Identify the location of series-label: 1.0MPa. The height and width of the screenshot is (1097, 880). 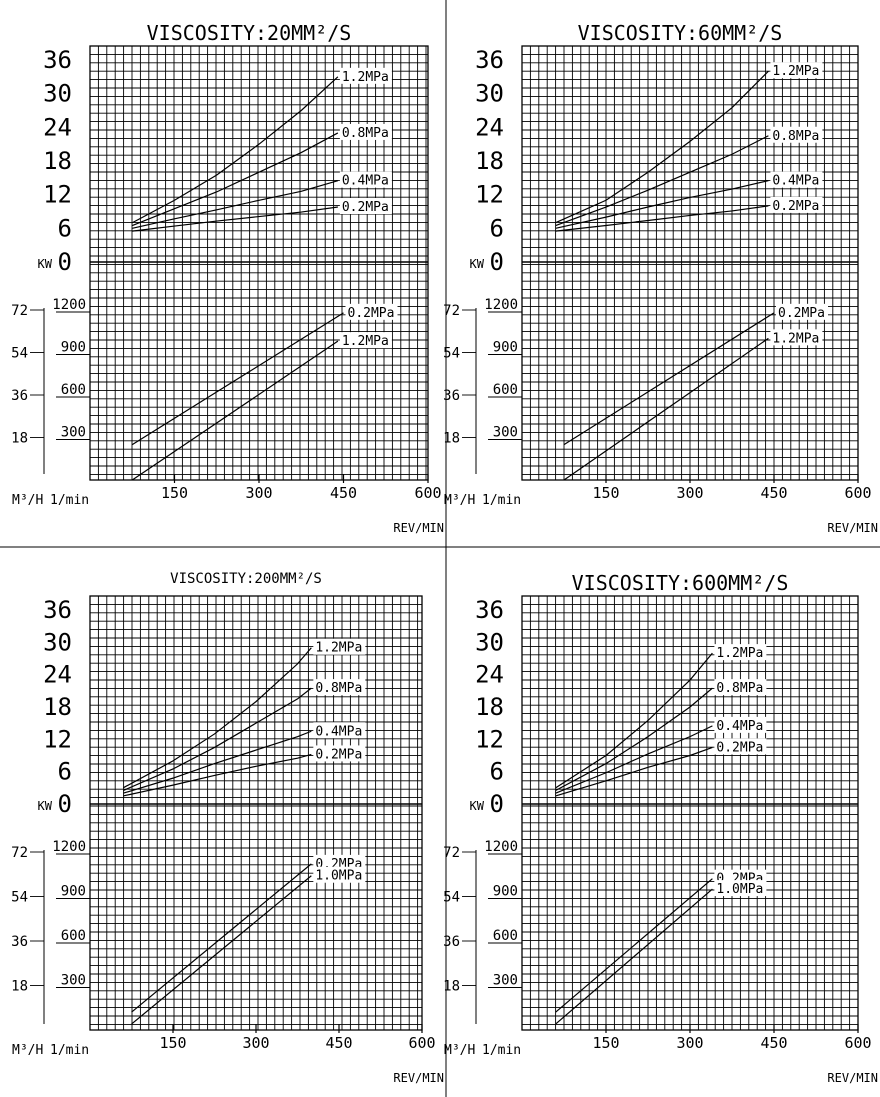
(338, 876).